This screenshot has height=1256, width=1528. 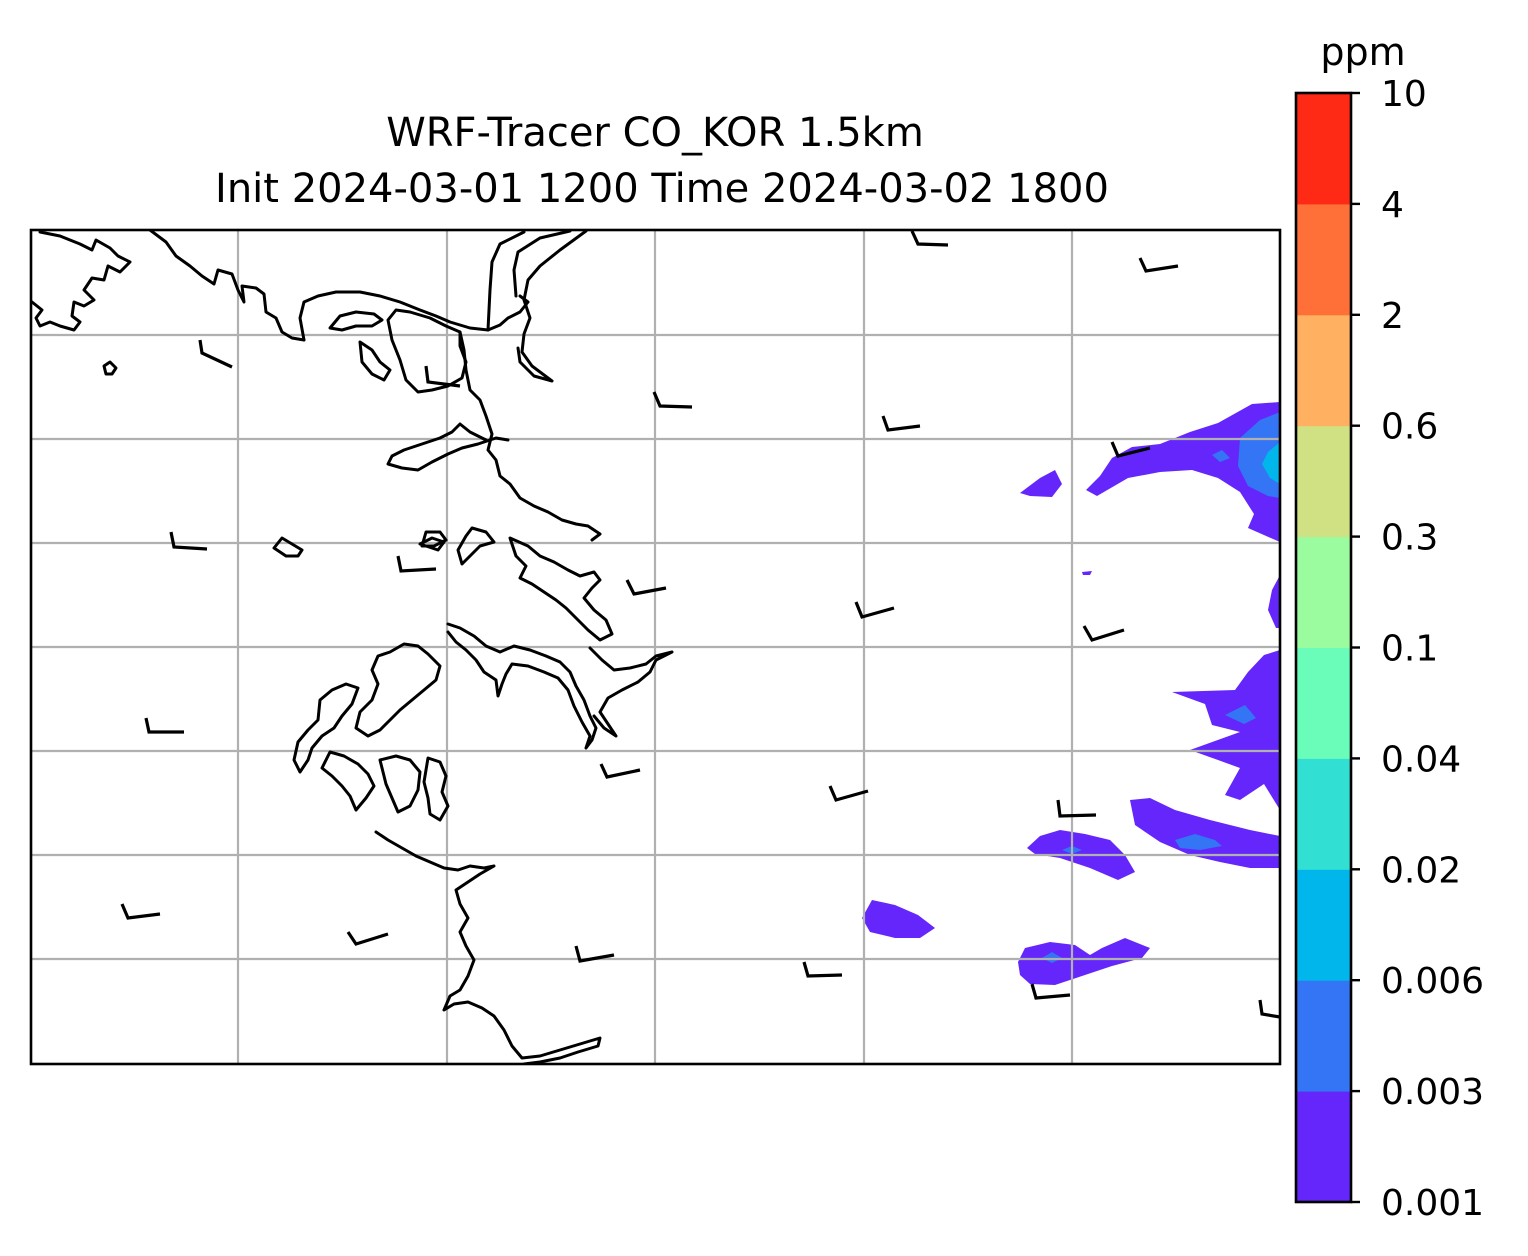 I want to click on colorbar-tick-label: 0.04, so click(x=1421, y=759).